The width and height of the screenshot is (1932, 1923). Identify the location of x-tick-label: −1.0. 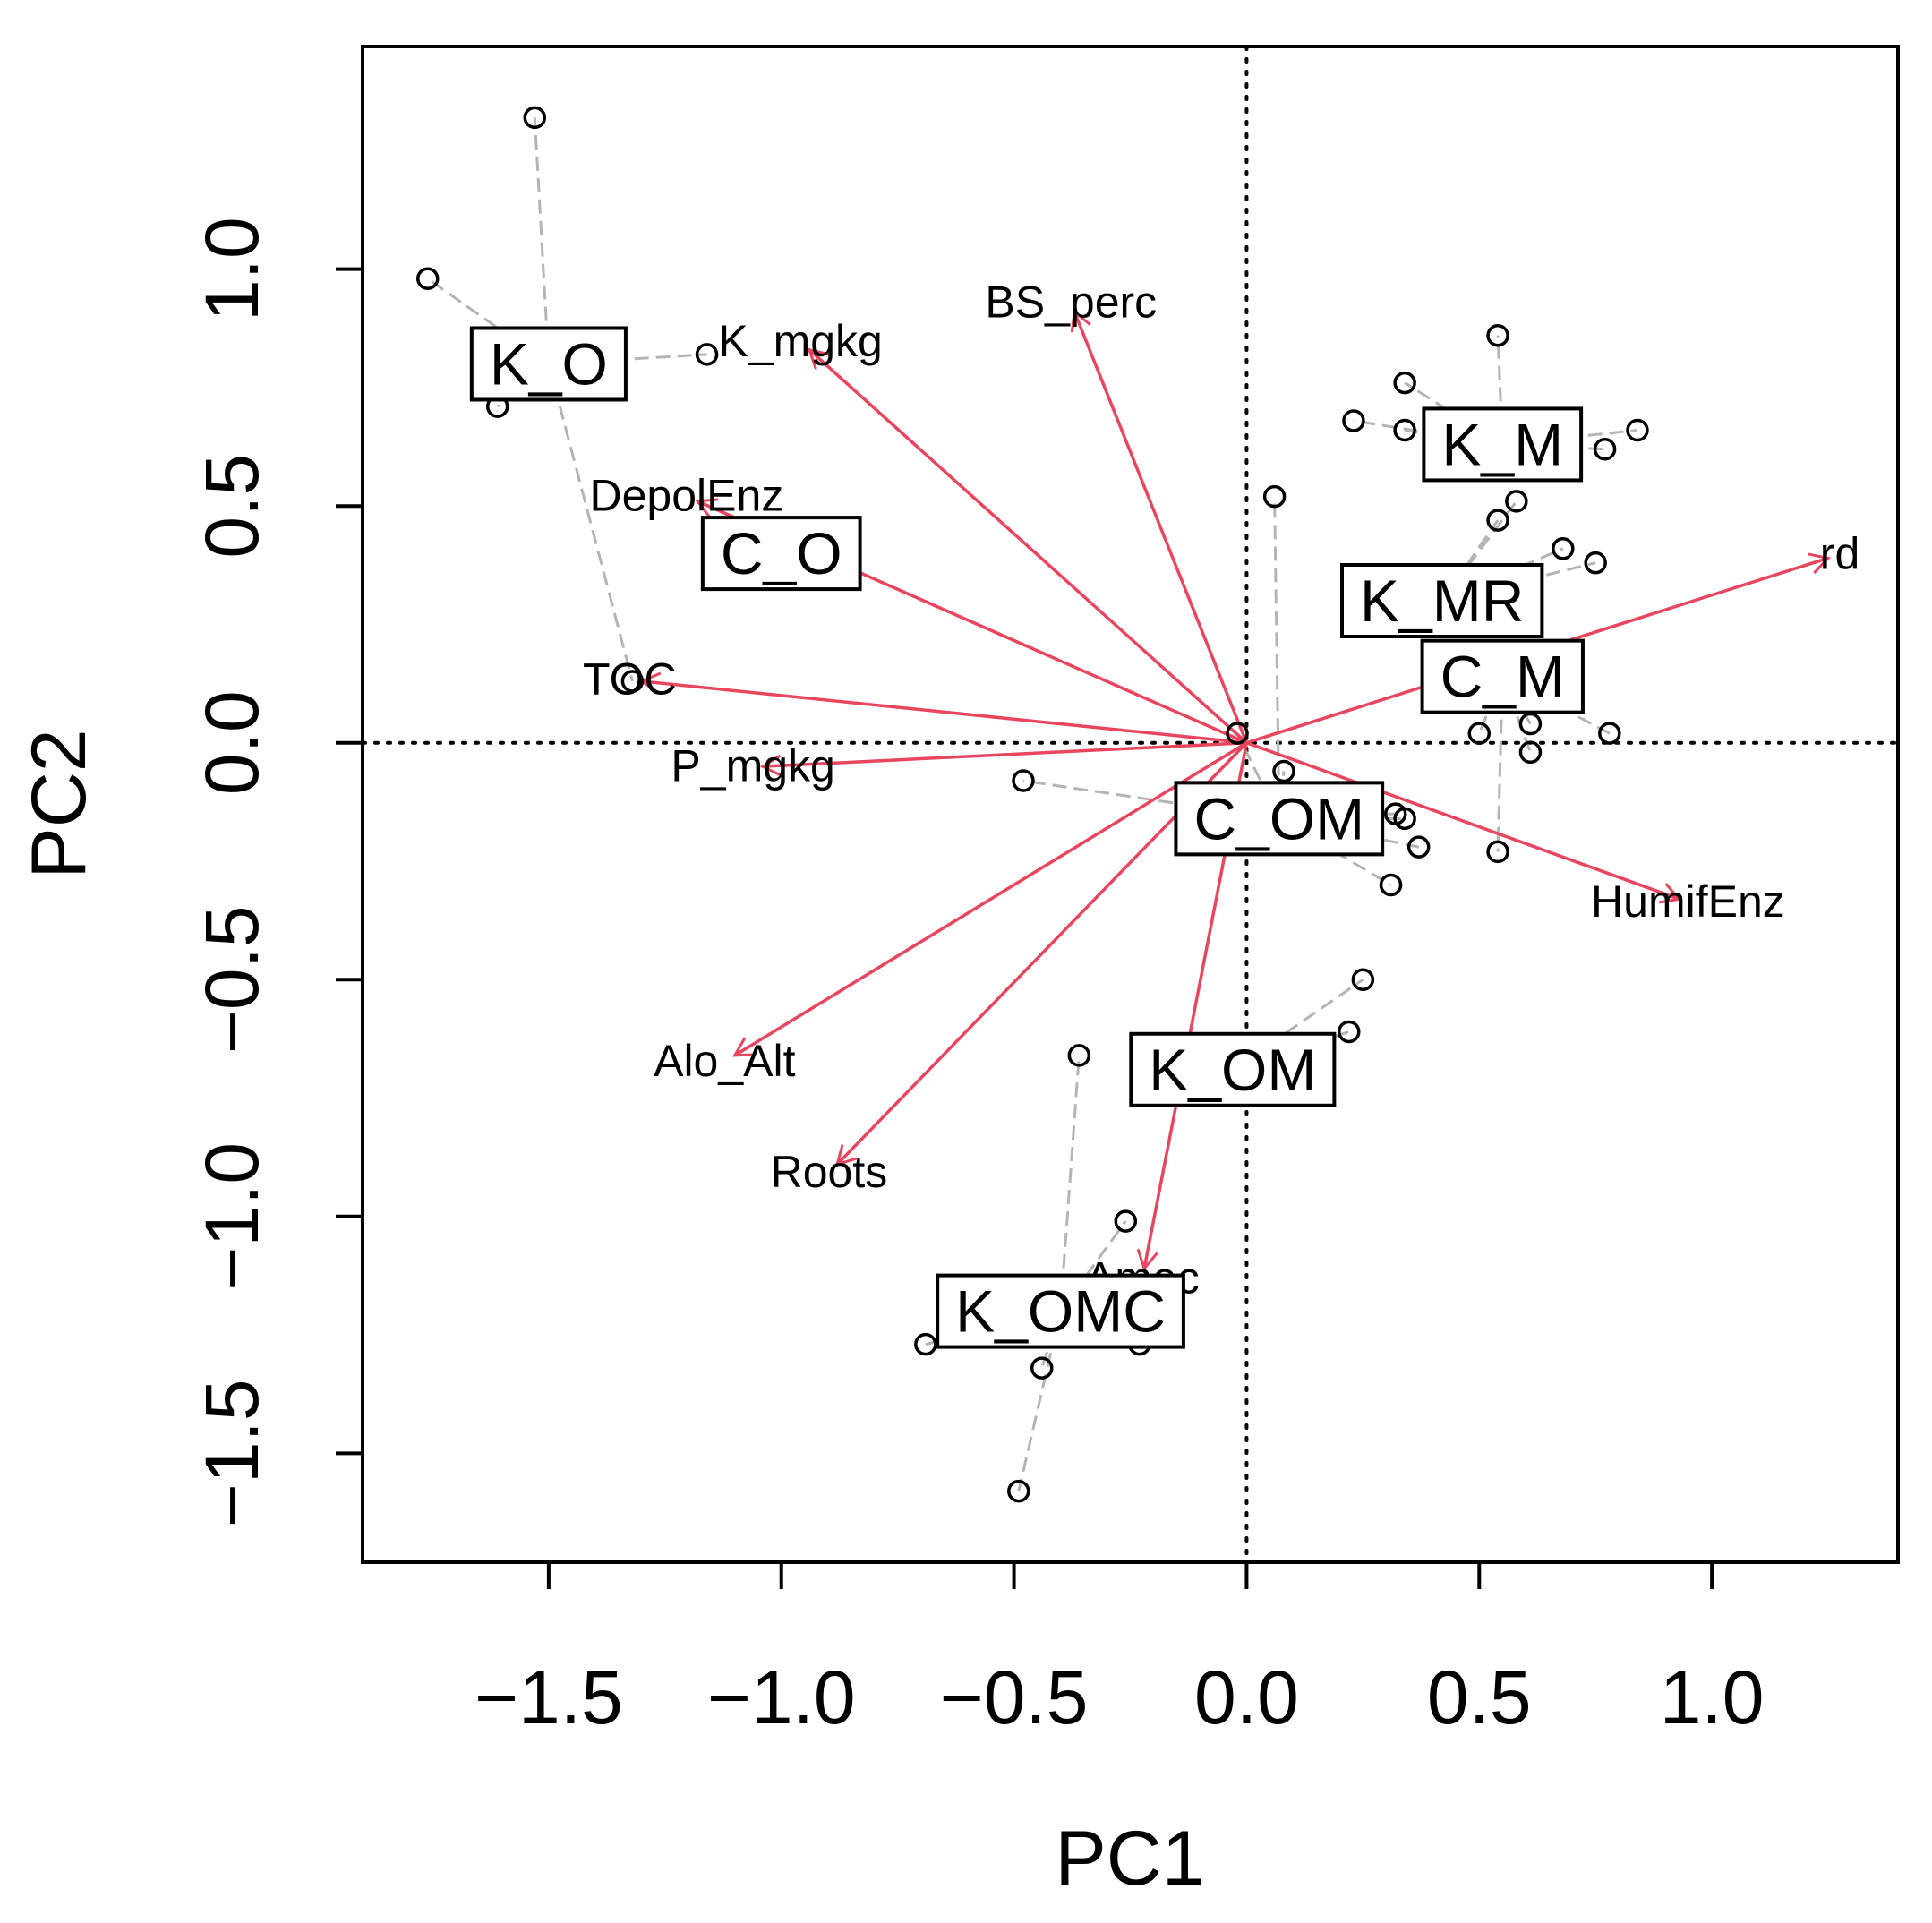
(781, 1697).